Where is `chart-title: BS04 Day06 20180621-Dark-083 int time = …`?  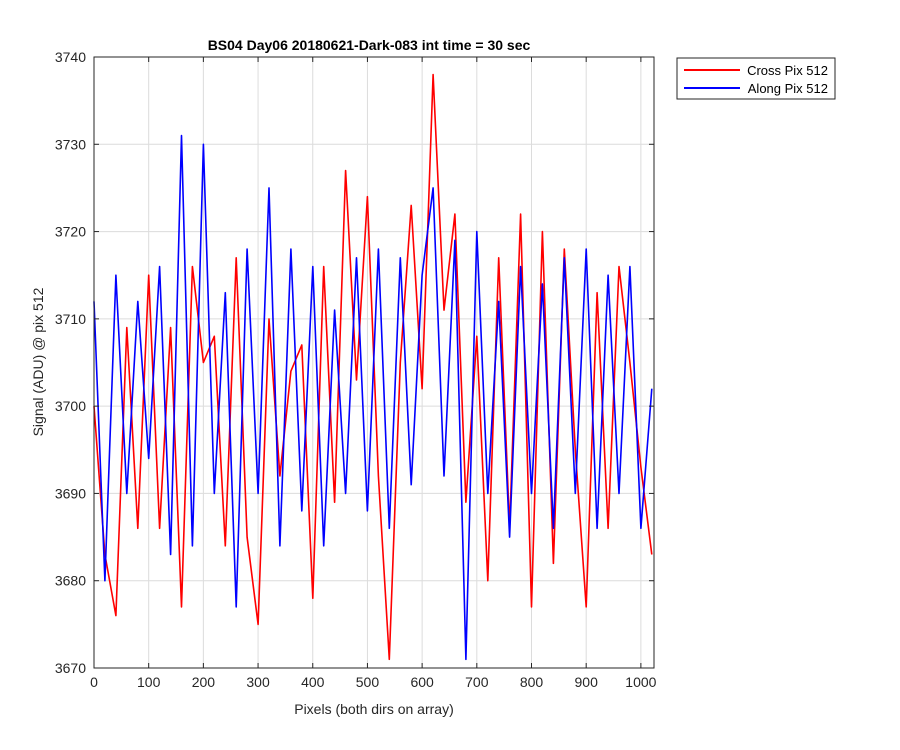 chart-title: BS04 Day06 20180621-Dark-083 int time = … is located at coordinates (369, 45).